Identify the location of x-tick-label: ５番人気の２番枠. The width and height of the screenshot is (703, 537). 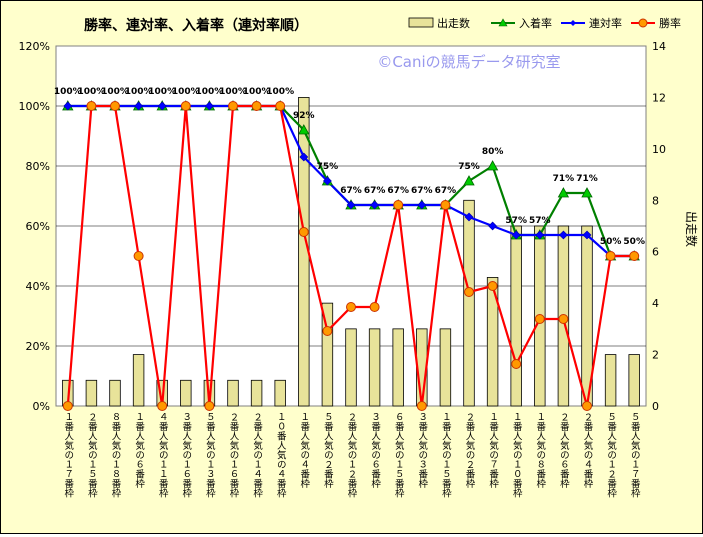
(328, 450).